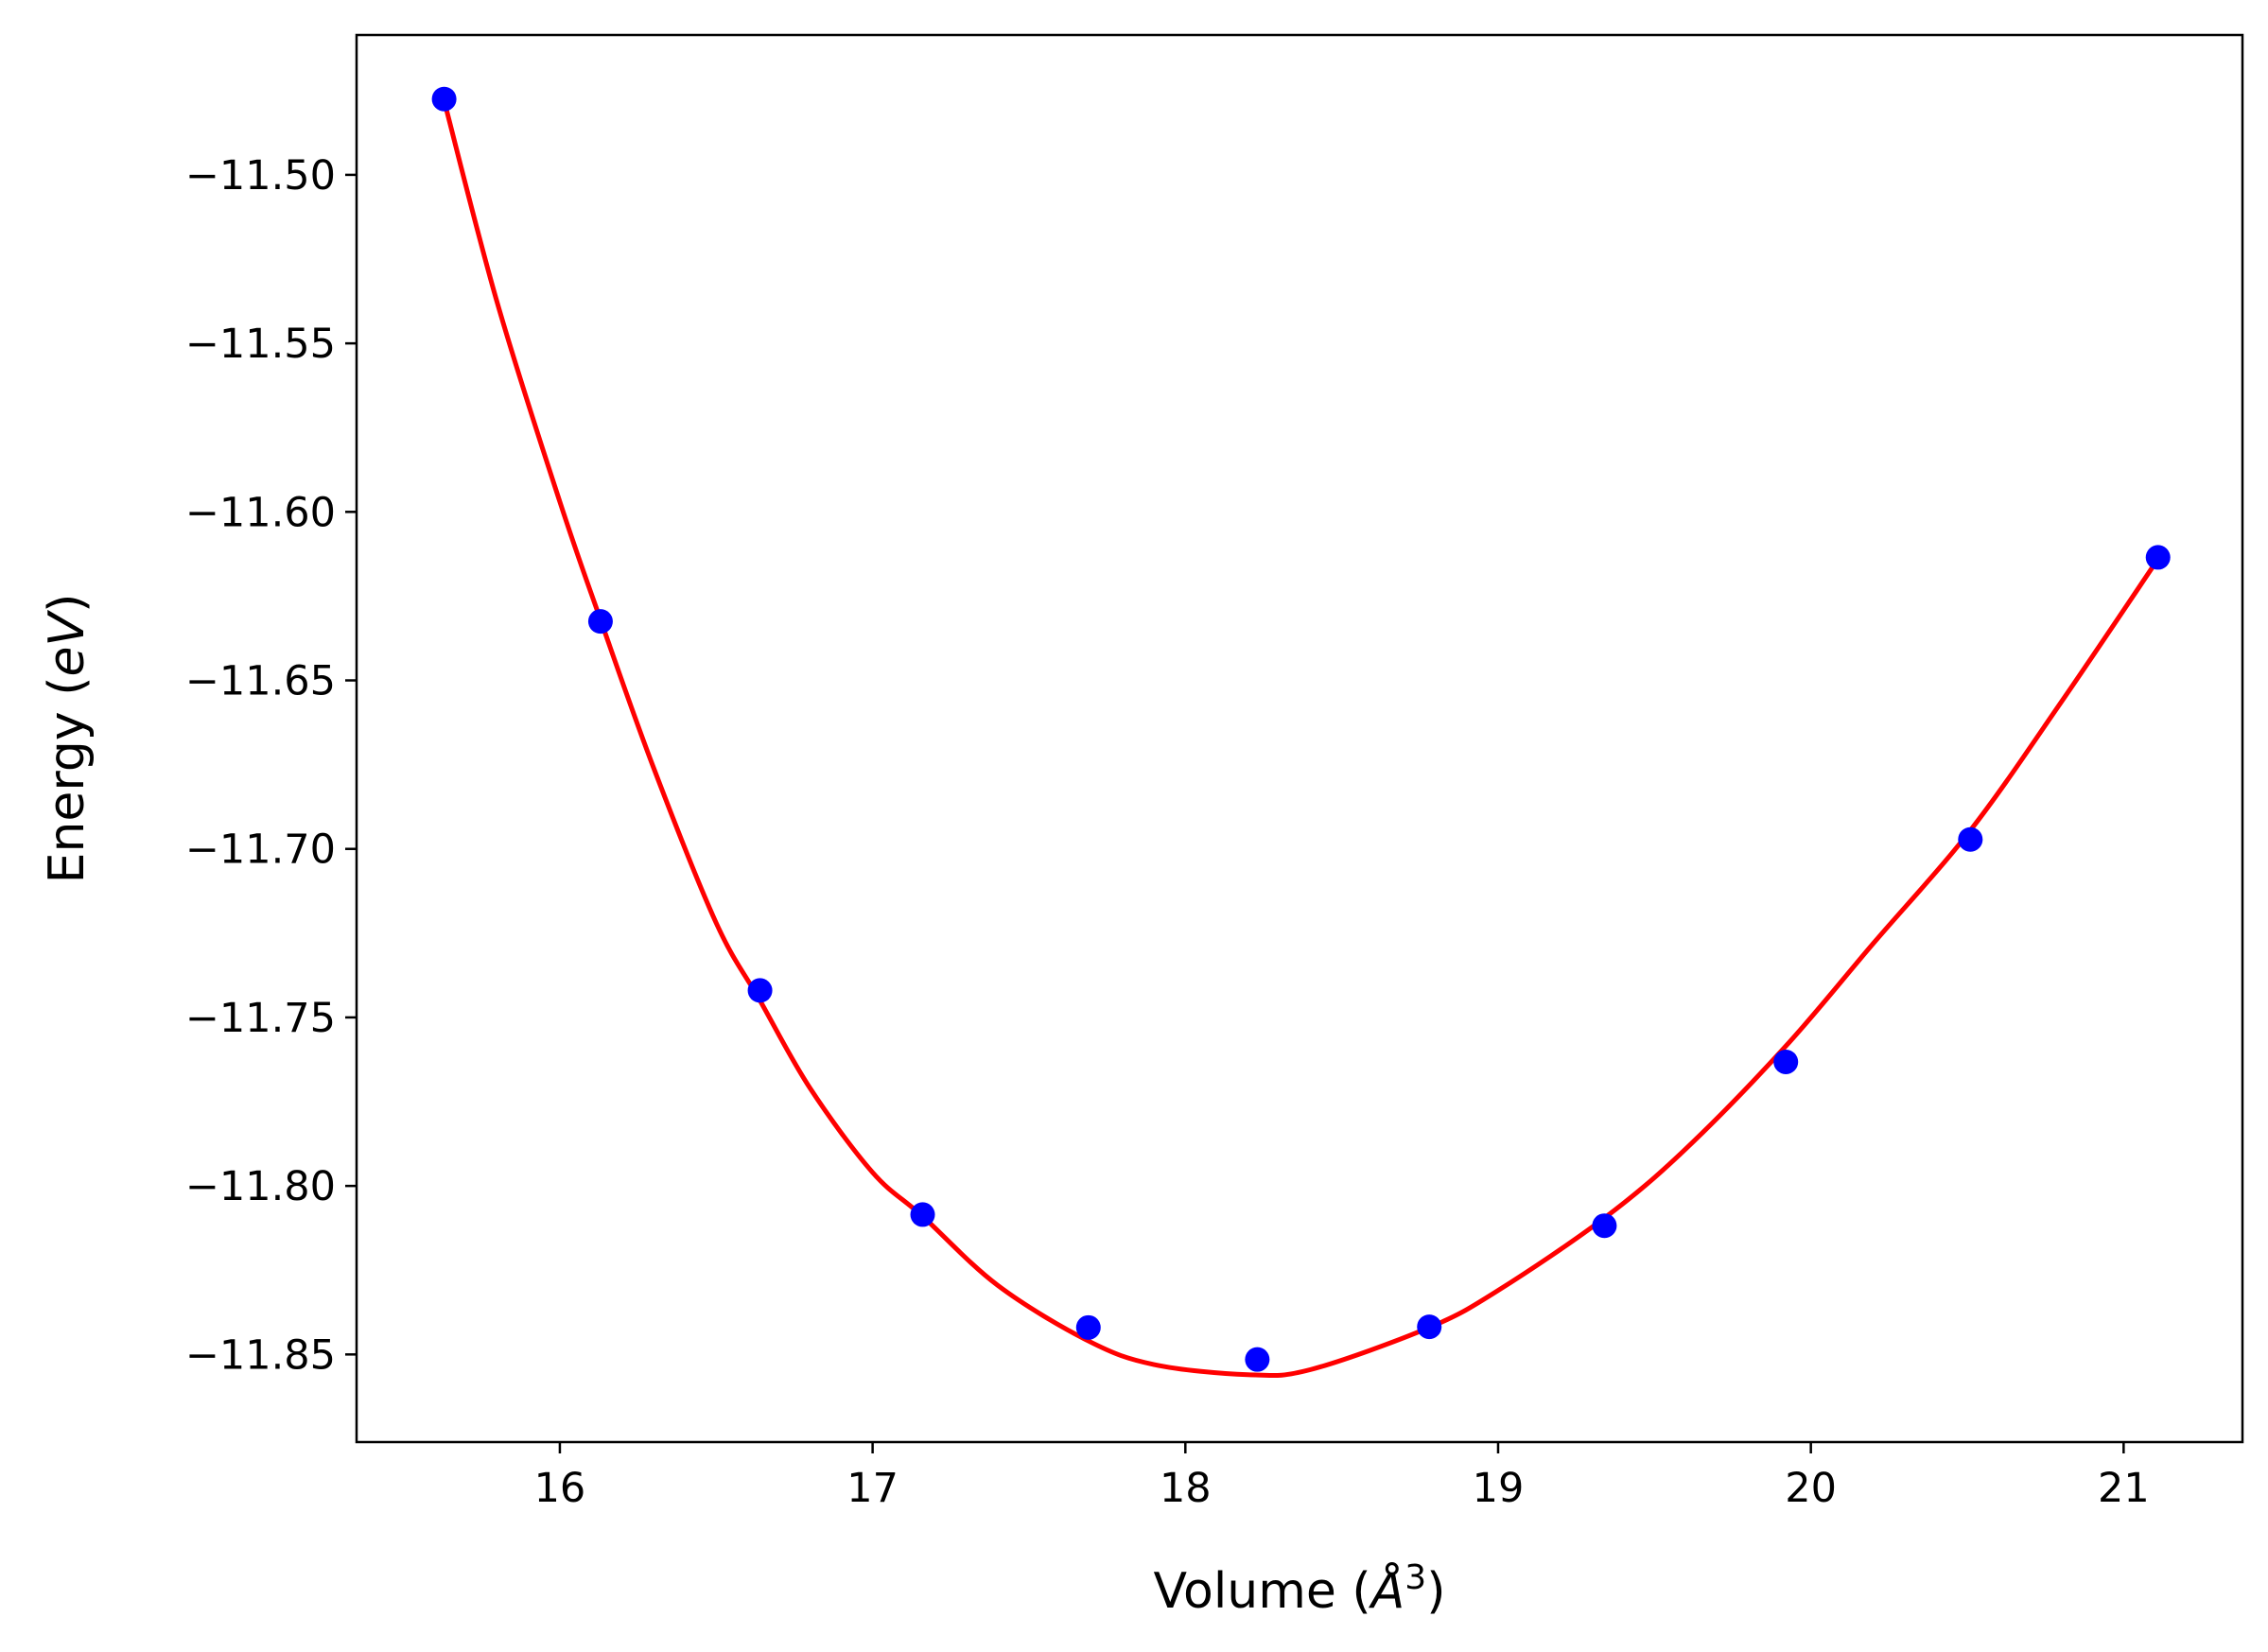 This screenshot has height=1652, width=2268. What do you see at coordinates (1499, 1489) in the screenshot?
I see `x-tick-label: 19` at bounding box center [1499, 1489].